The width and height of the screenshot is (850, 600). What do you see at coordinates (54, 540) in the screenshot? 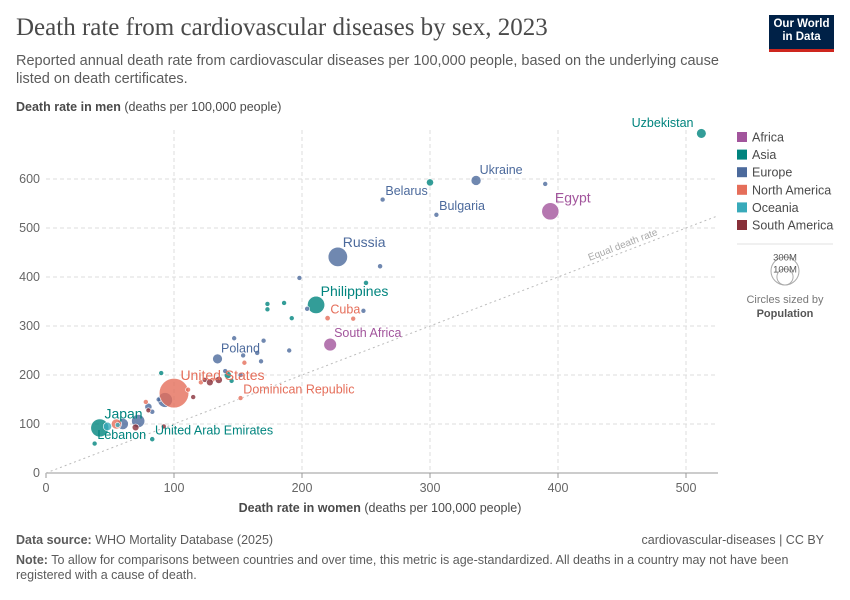
I see `source-label: Data source:` at bounding box center [54, 540].